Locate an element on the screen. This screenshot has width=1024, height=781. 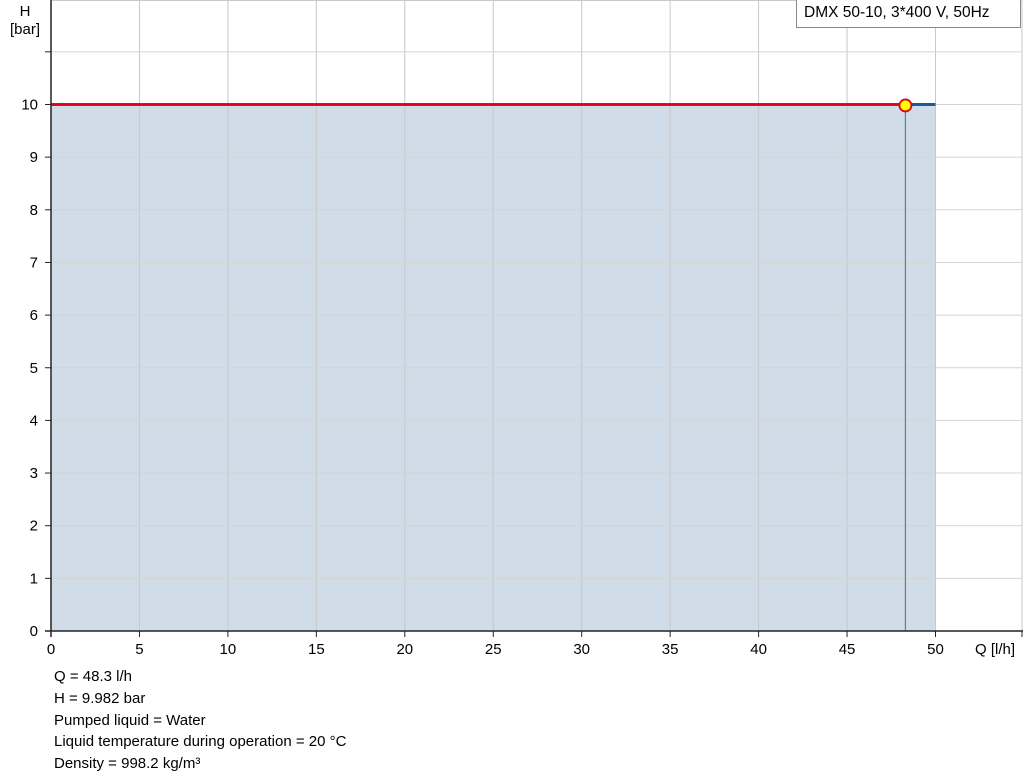
y-tick-label: 4 is located at coordinates (34, 420).